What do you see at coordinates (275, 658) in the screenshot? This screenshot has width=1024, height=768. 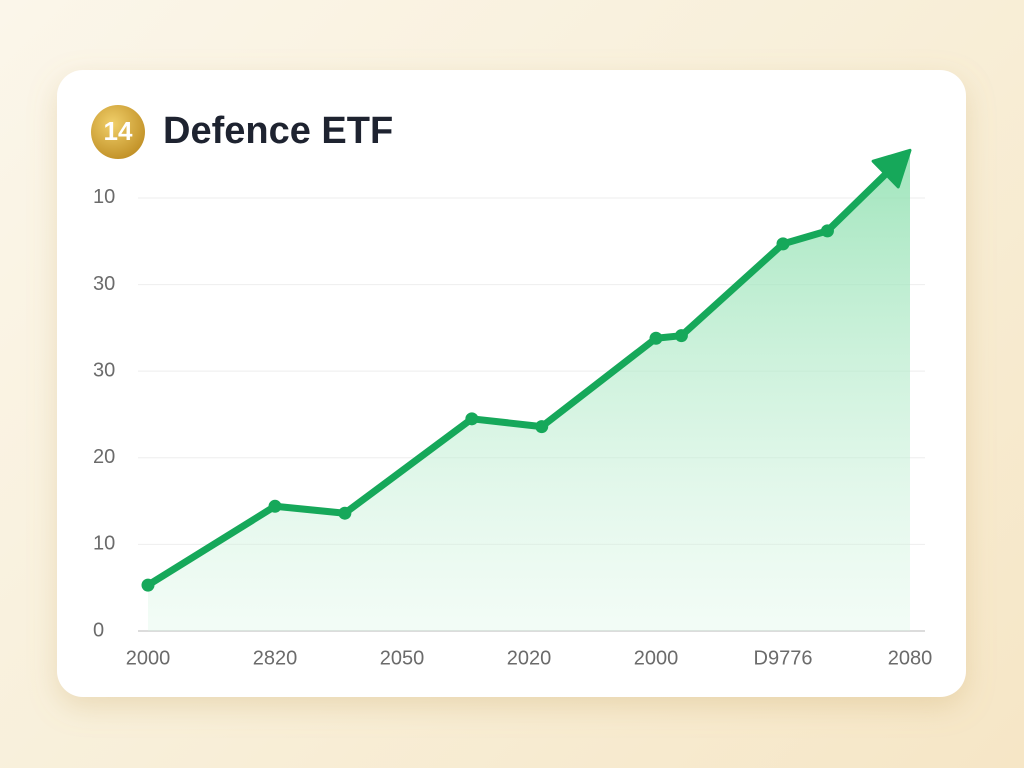 I see `x-tick-label: 2820` at bounding box center [275, 658].